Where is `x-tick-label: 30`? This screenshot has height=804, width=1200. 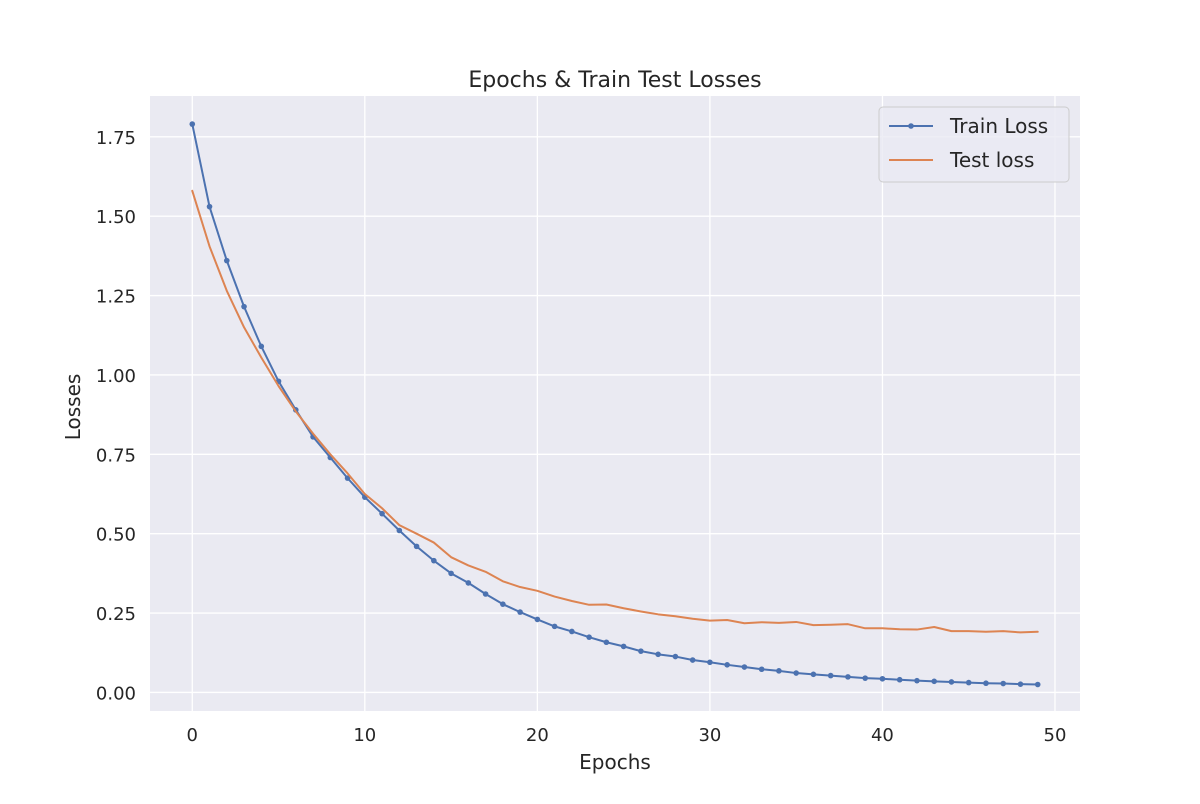
x-tick-label: 30 is located at coordinates (709, 735).